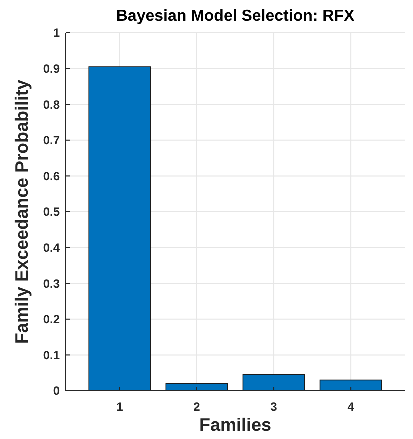  I want to click on y-tick-label: 0.6, so click(51, 176).